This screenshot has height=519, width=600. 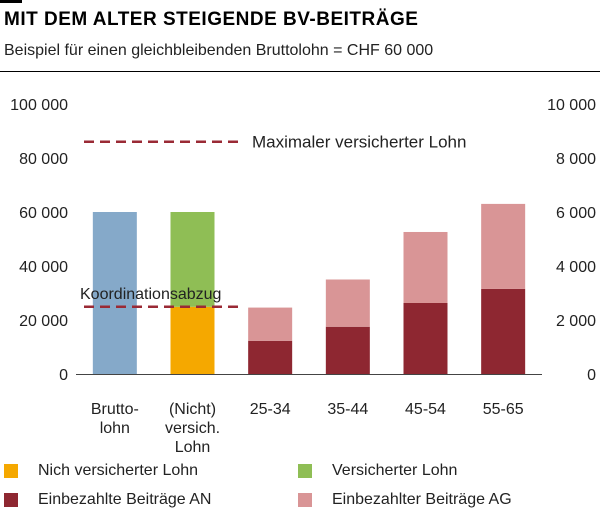 I want to click on max-insured-salary-label: Maximaler versicherter Lohn, so click(x=359, y=142).